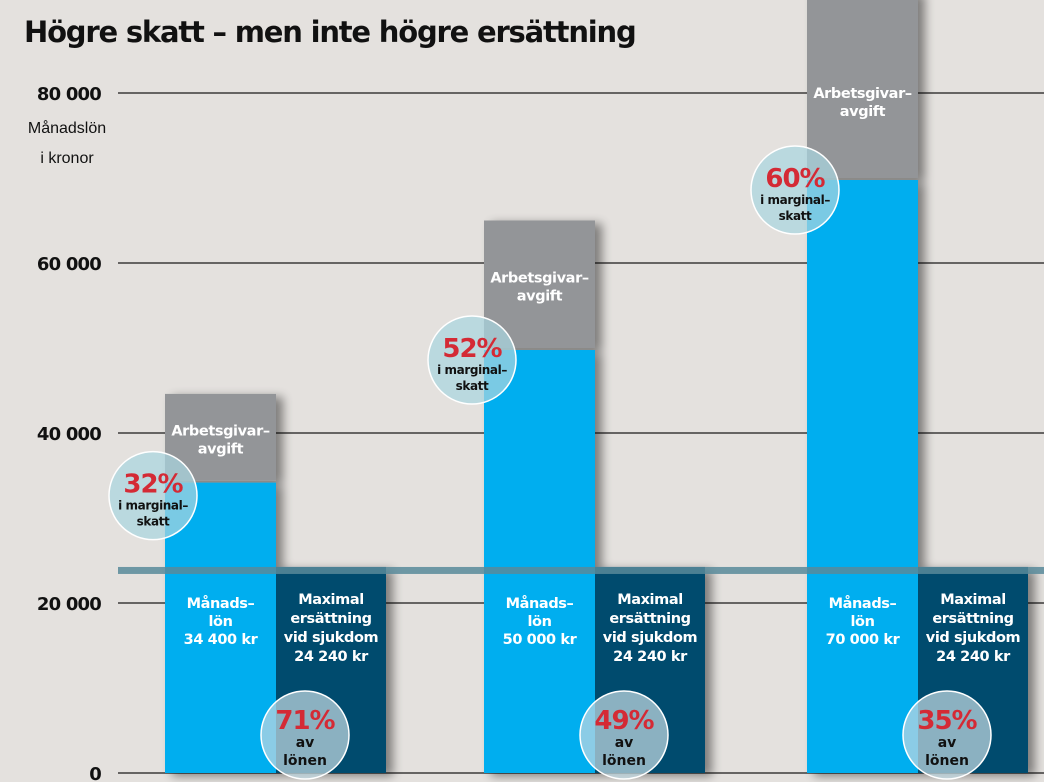  Describe the element at coordinates (67, 158) in the screenshot. I see `y-axis-label-line-2: i kronor` at that location.